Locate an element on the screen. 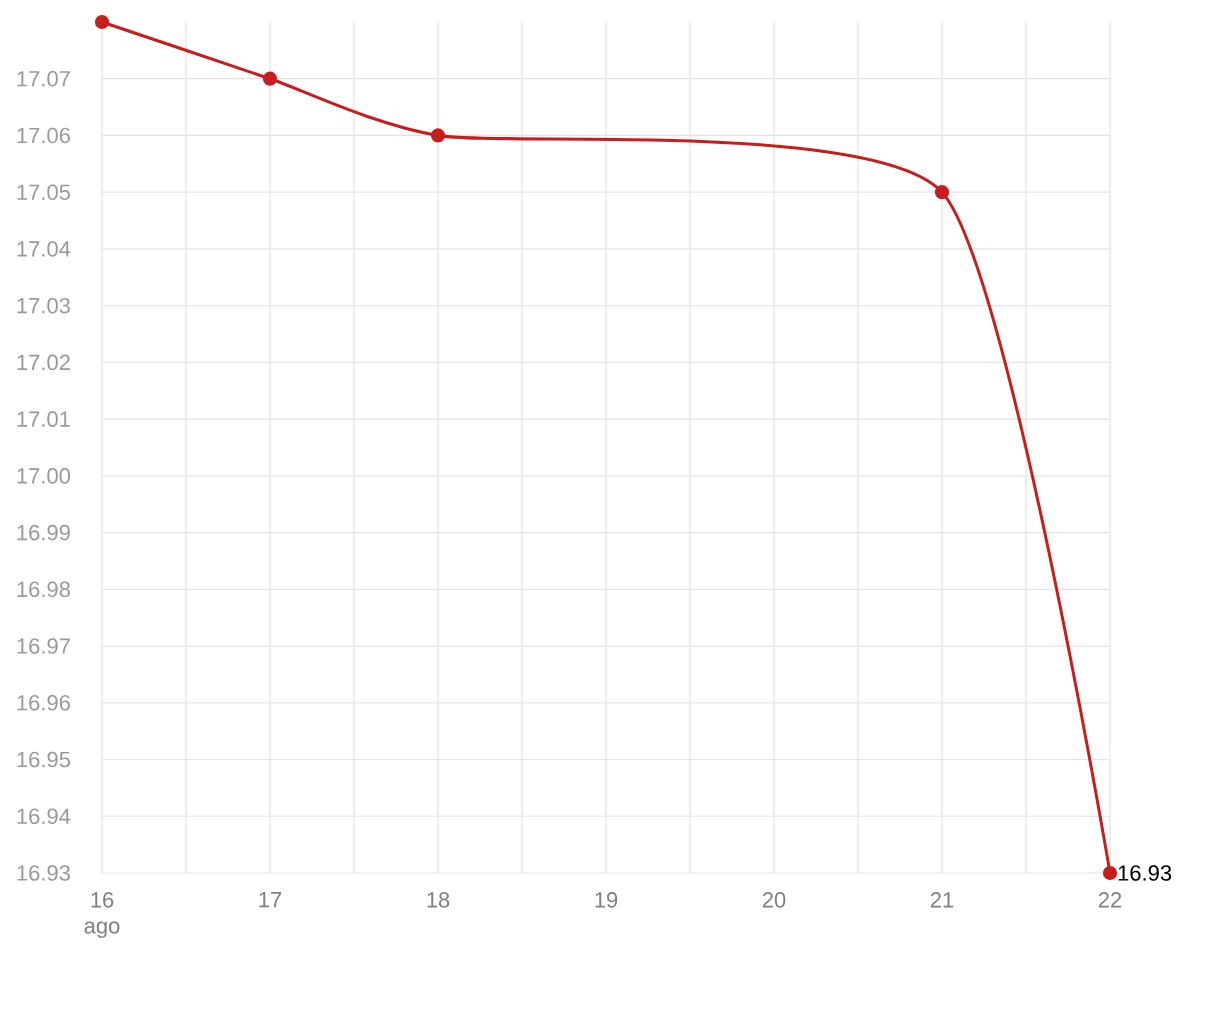 This screenshot has height=1020, width=1220. y-tick-label: 17.05 is located at coordinates (43, 192).